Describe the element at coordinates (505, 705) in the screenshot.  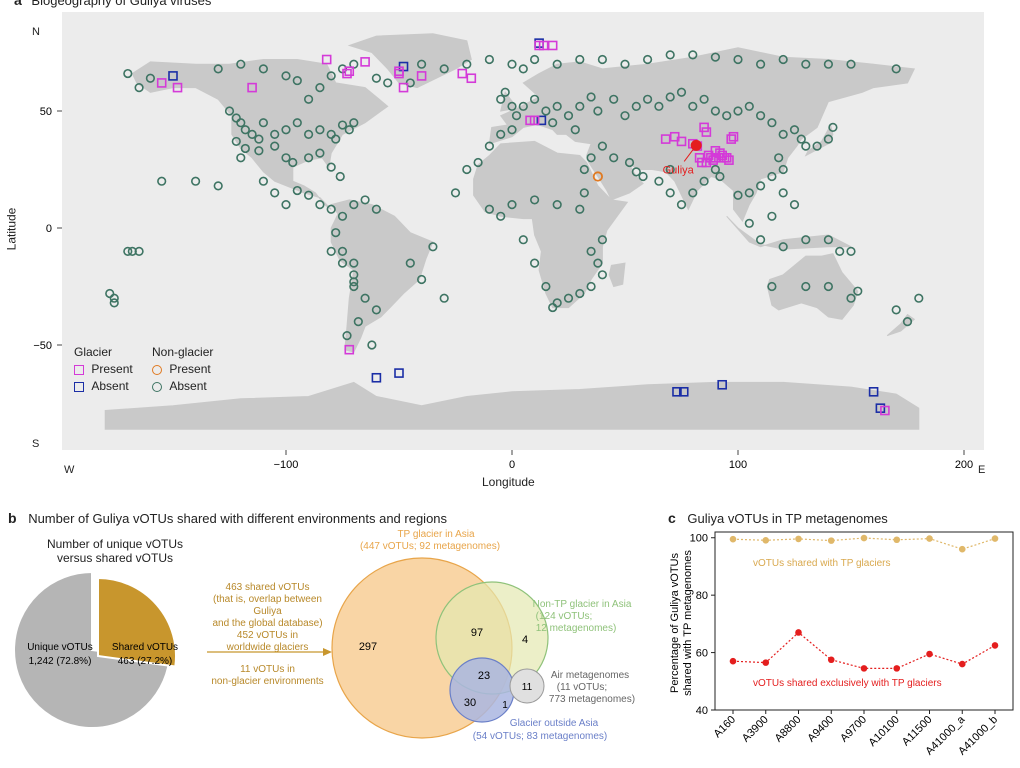
I see `venn-count-out-small: 1` at that location.